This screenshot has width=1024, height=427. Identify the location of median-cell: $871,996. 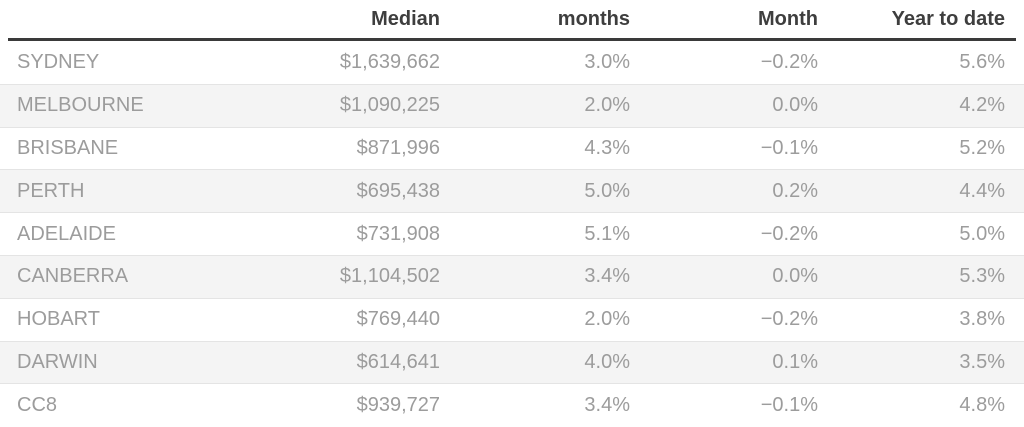
(398, 147).